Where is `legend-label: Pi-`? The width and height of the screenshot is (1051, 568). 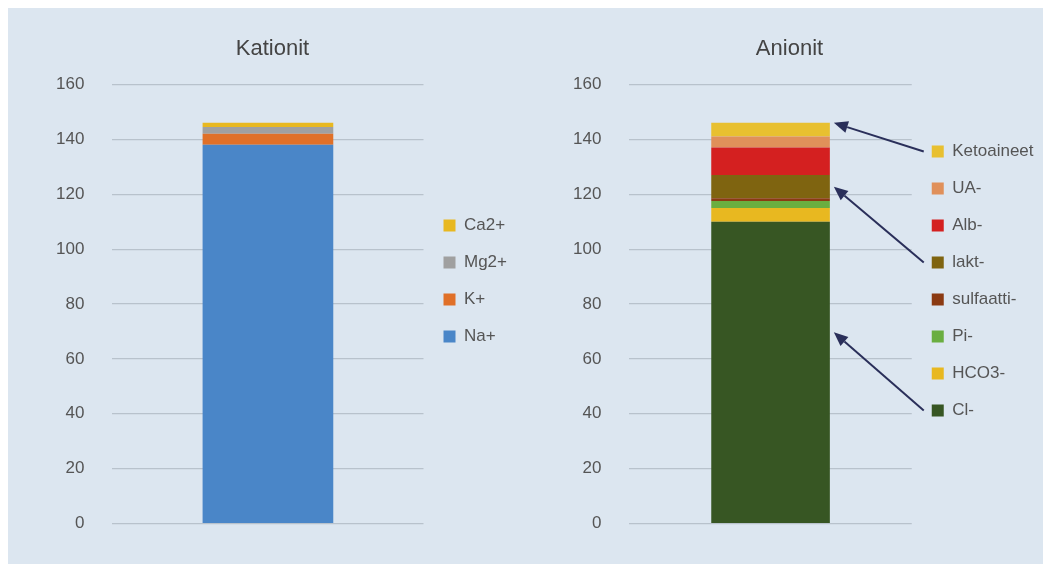
legend-label: Pi- is located at coordinates (963, 336).